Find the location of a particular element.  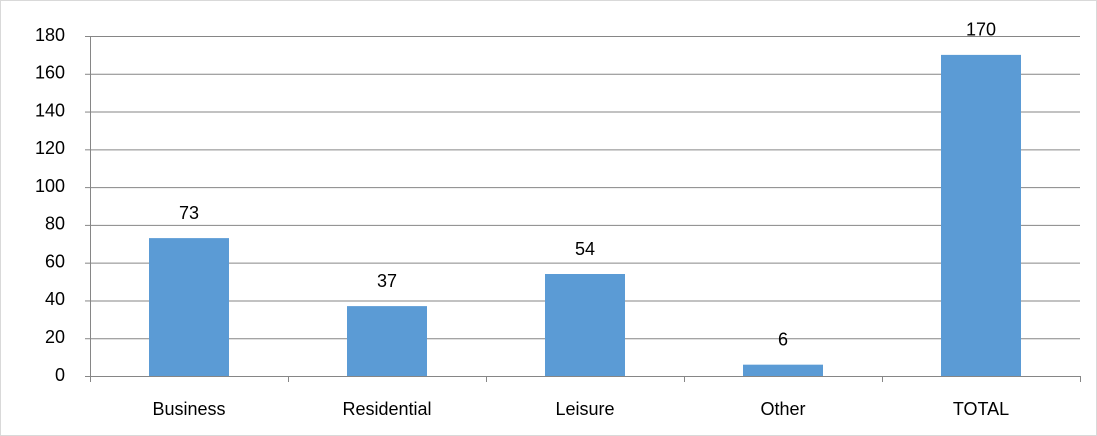

y-tick-label: 180 is located at coordinates (50, 35).